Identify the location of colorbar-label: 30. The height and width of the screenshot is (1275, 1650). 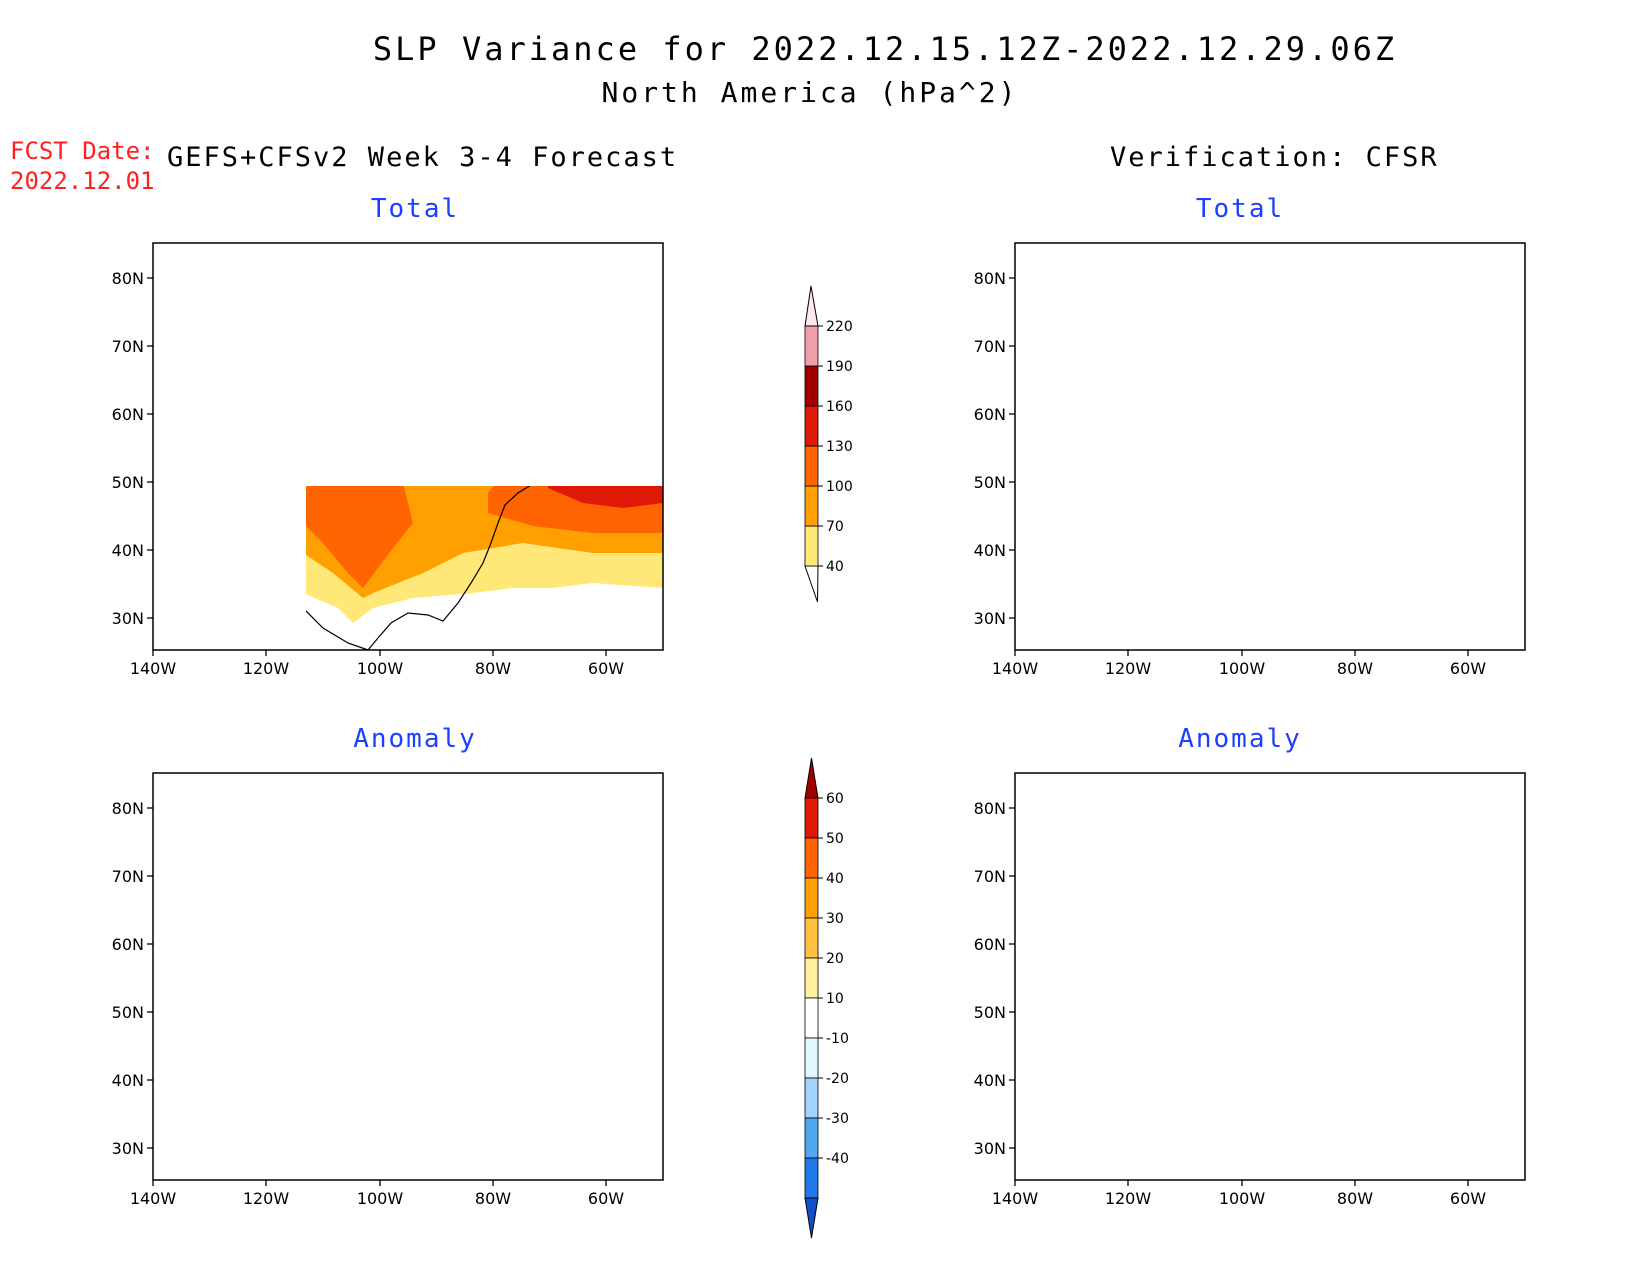
(835, 919).